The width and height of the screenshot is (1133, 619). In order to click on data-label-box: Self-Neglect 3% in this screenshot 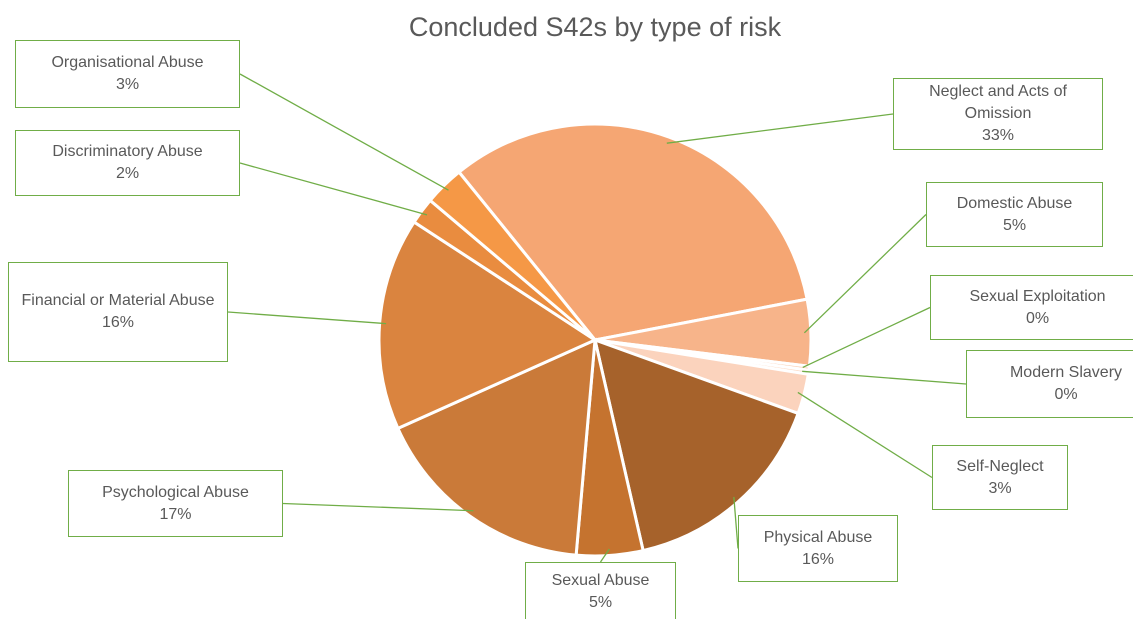, I will do `click(1000, 477)`.